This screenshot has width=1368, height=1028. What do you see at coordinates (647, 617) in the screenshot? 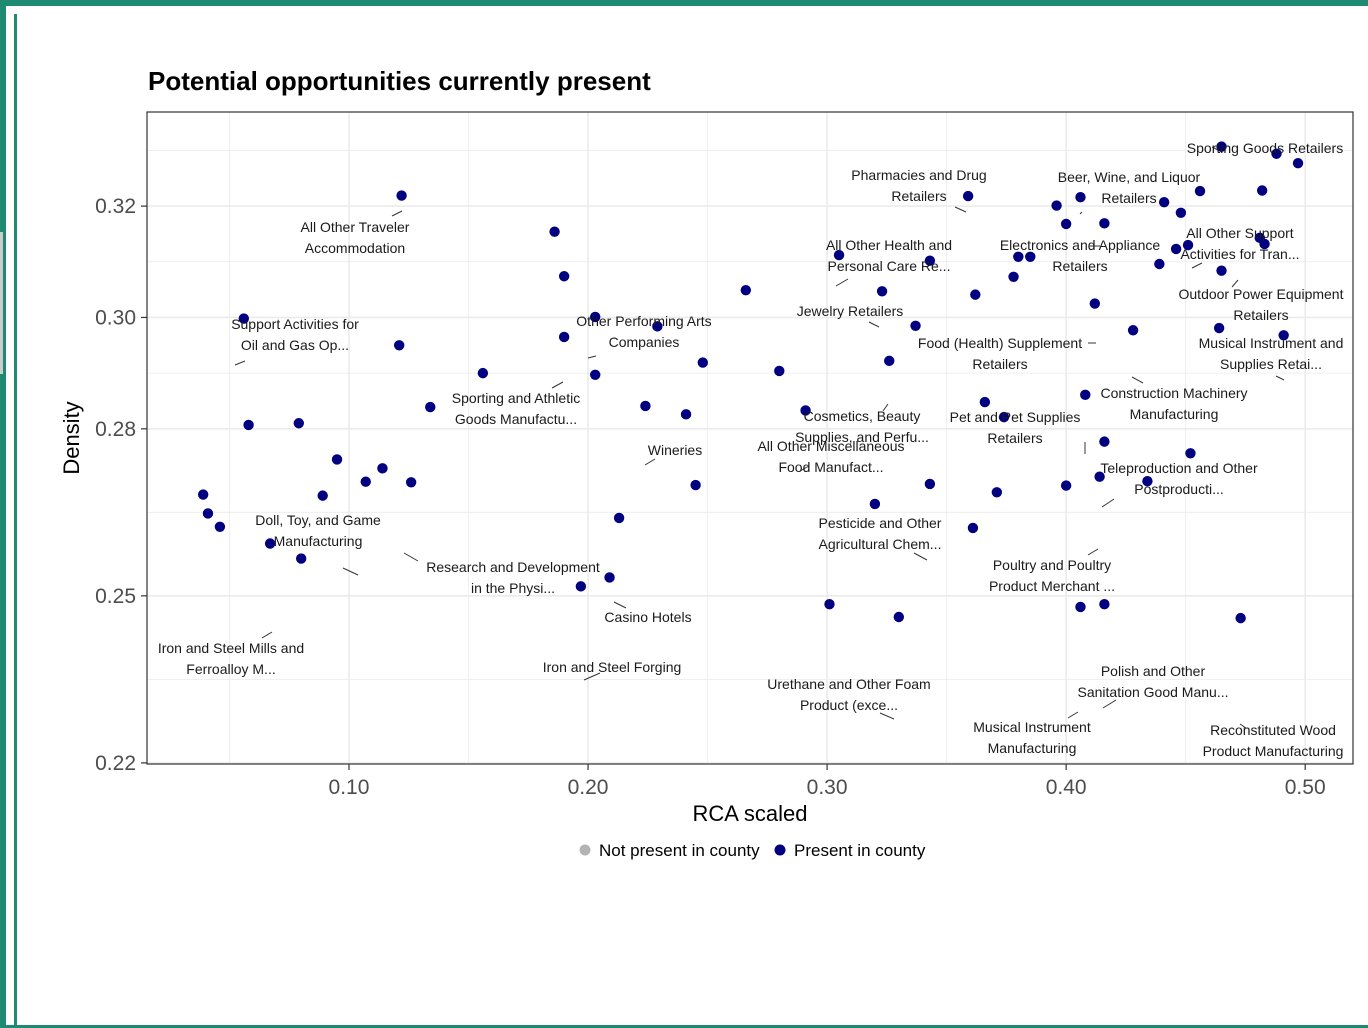
I see `point-label-line: Casino Hotels` at bounding box center [647, 617].